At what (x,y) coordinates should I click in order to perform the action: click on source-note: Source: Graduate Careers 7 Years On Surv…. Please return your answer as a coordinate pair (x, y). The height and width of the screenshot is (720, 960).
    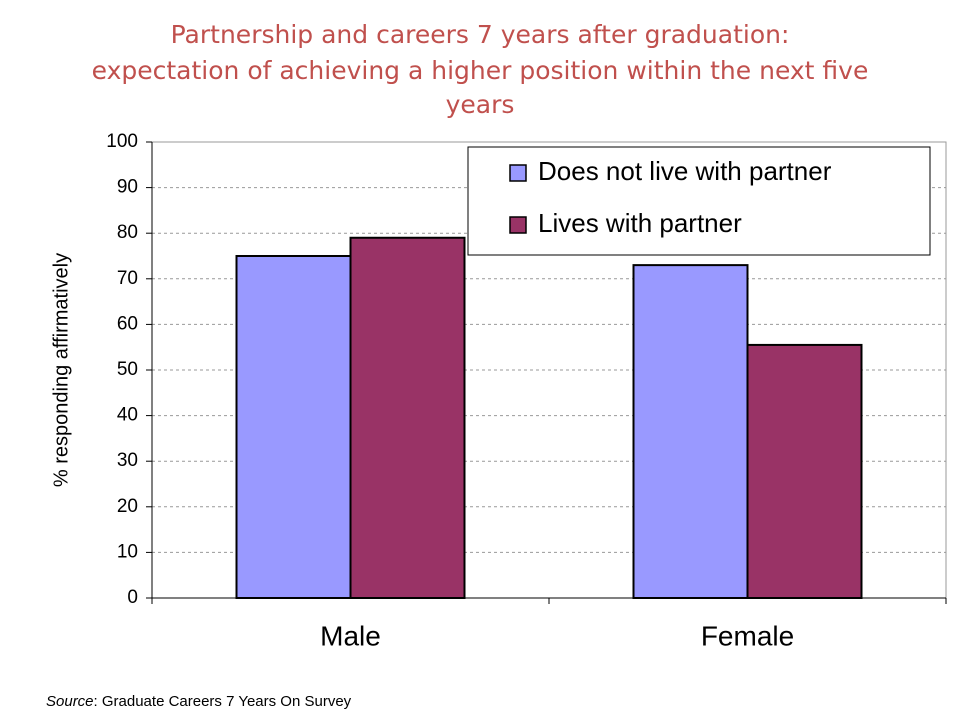
    Looking at the image, I should click on (199, 701).